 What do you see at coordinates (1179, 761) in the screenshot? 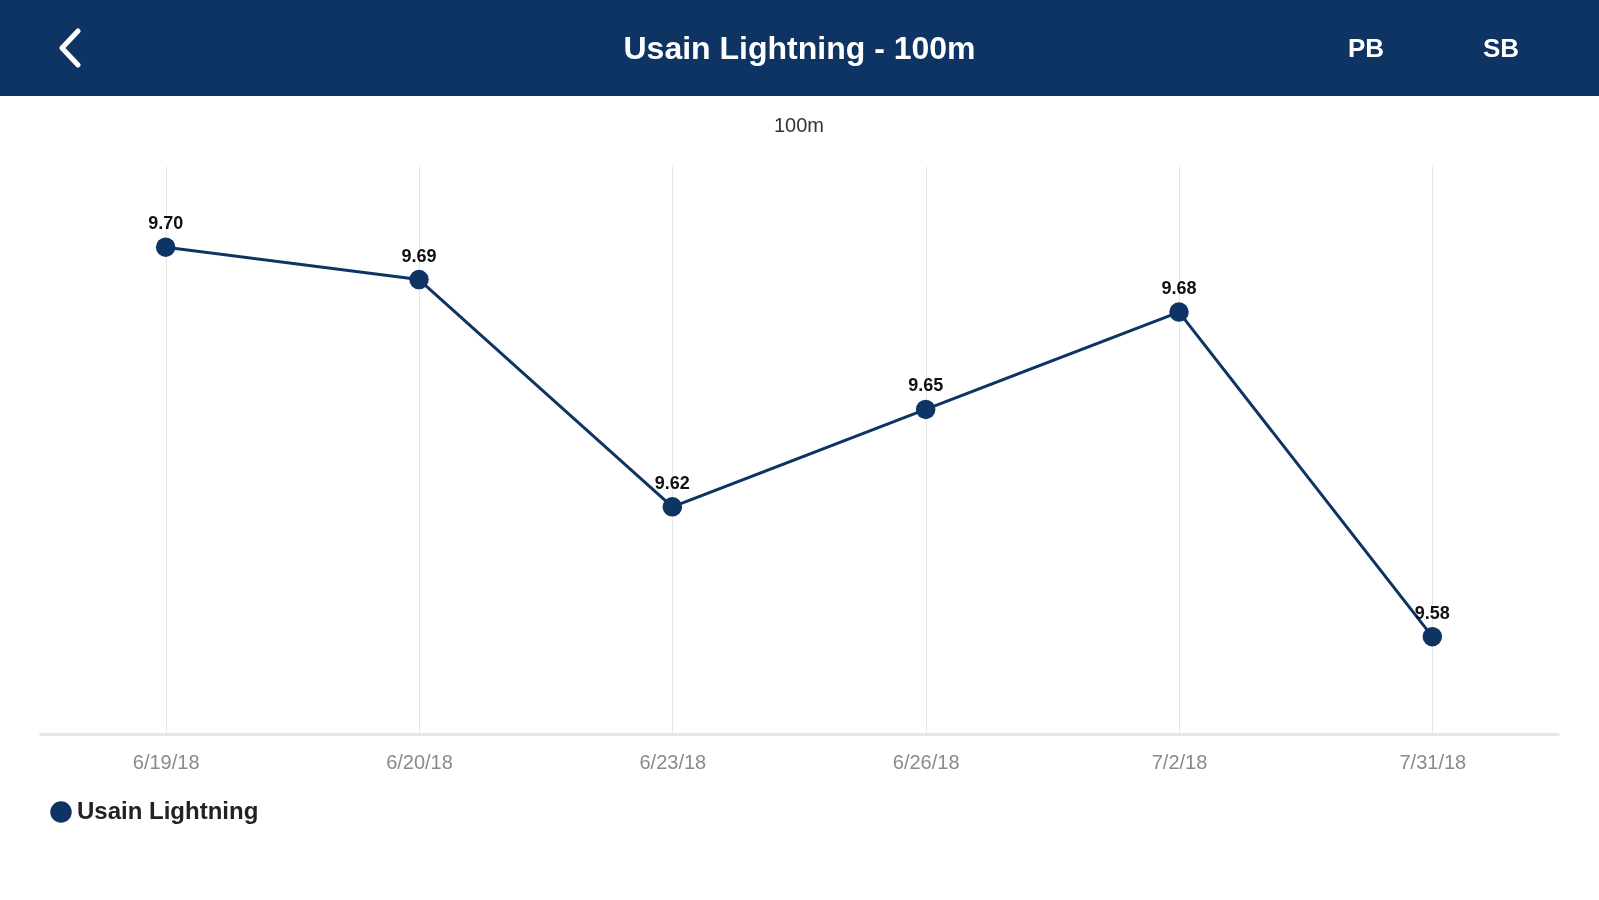
I see `x-tick-label: 7/2/18` at bounding box center [1179, 761].